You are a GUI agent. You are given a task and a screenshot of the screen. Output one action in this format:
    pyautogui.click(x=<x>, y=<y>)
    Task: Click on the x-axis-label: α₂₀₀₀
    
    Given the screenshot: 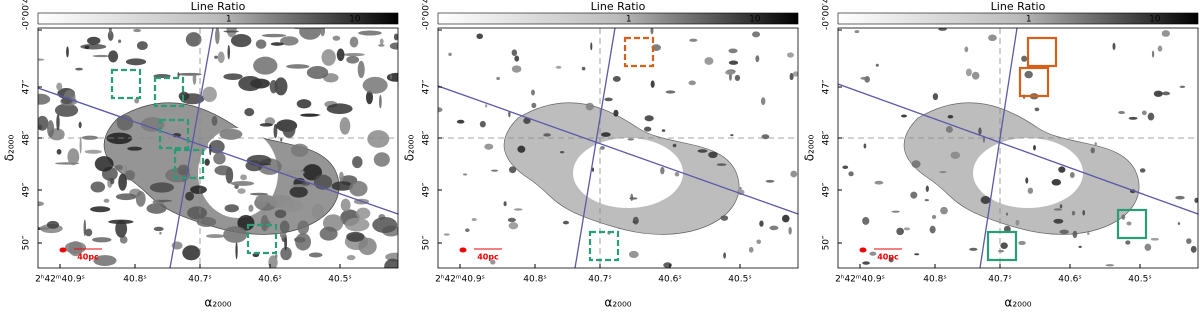 What is the action you would take?
    pyautogui.click(x=617, y=303)
    